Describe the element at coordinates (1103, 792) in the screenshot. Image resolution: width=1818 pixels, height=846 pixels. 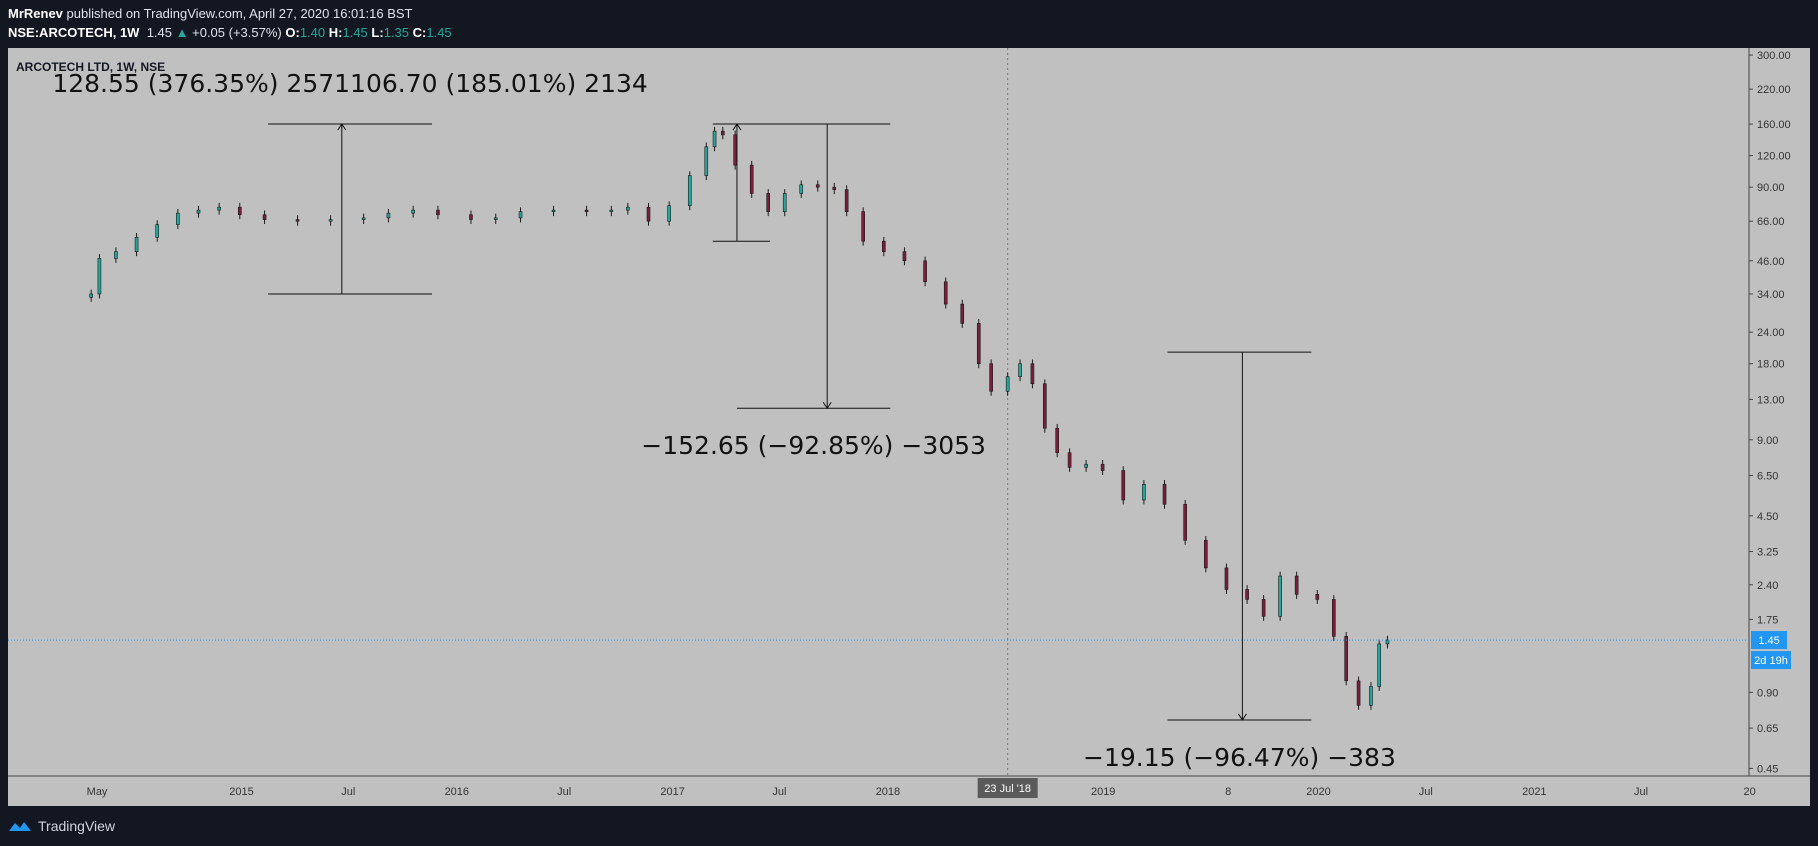
I see `x-tick-label: 2019` at that location.